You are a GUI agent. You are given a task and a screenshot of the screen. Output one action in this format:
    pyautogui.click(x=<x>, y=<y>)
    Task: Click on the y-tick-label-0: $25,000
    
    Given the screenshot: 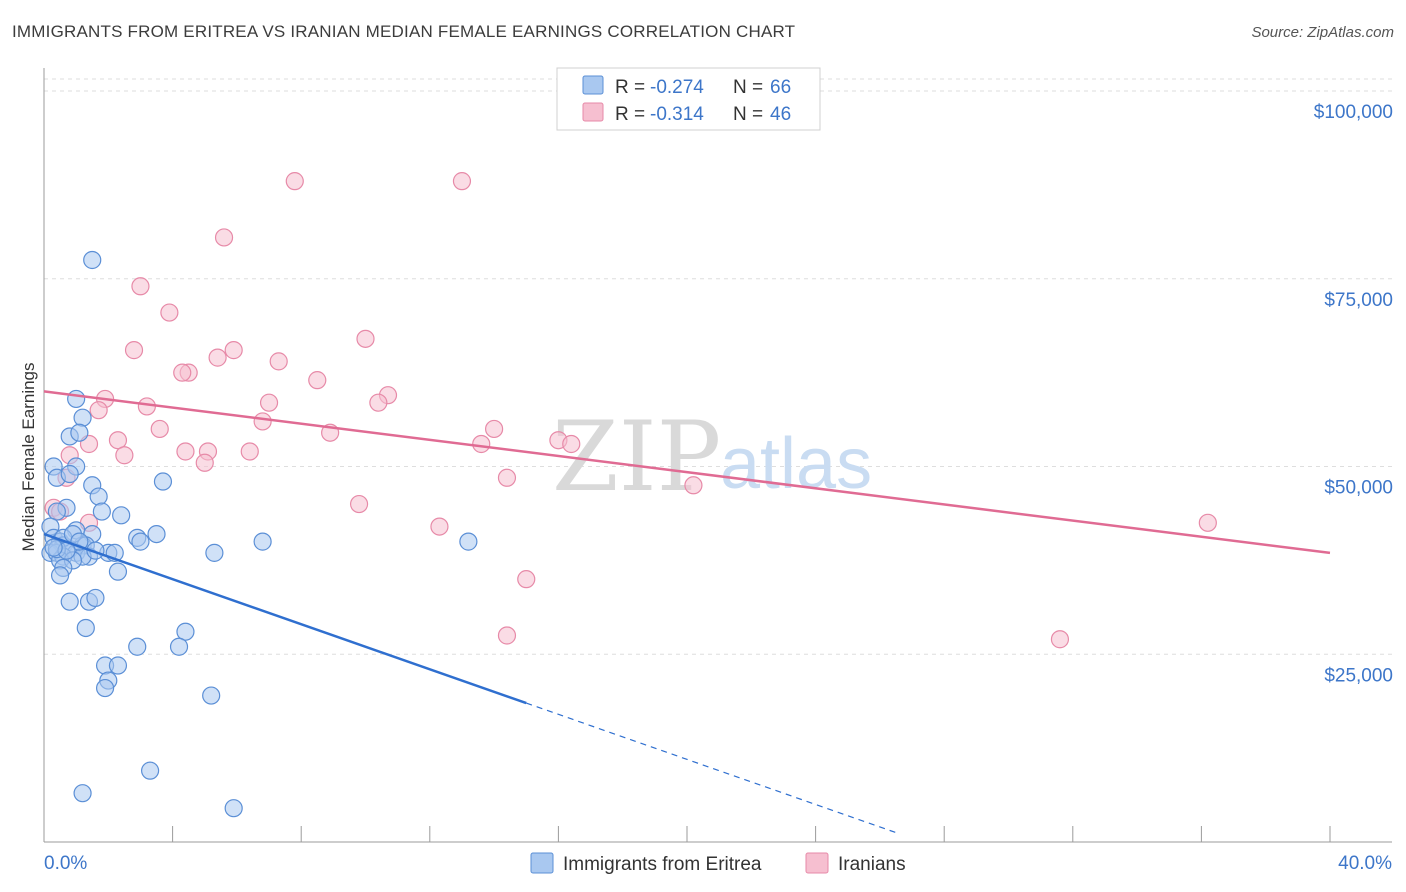 What is the action you would take?
    pyautogui.click(x=1358, y=675)
    